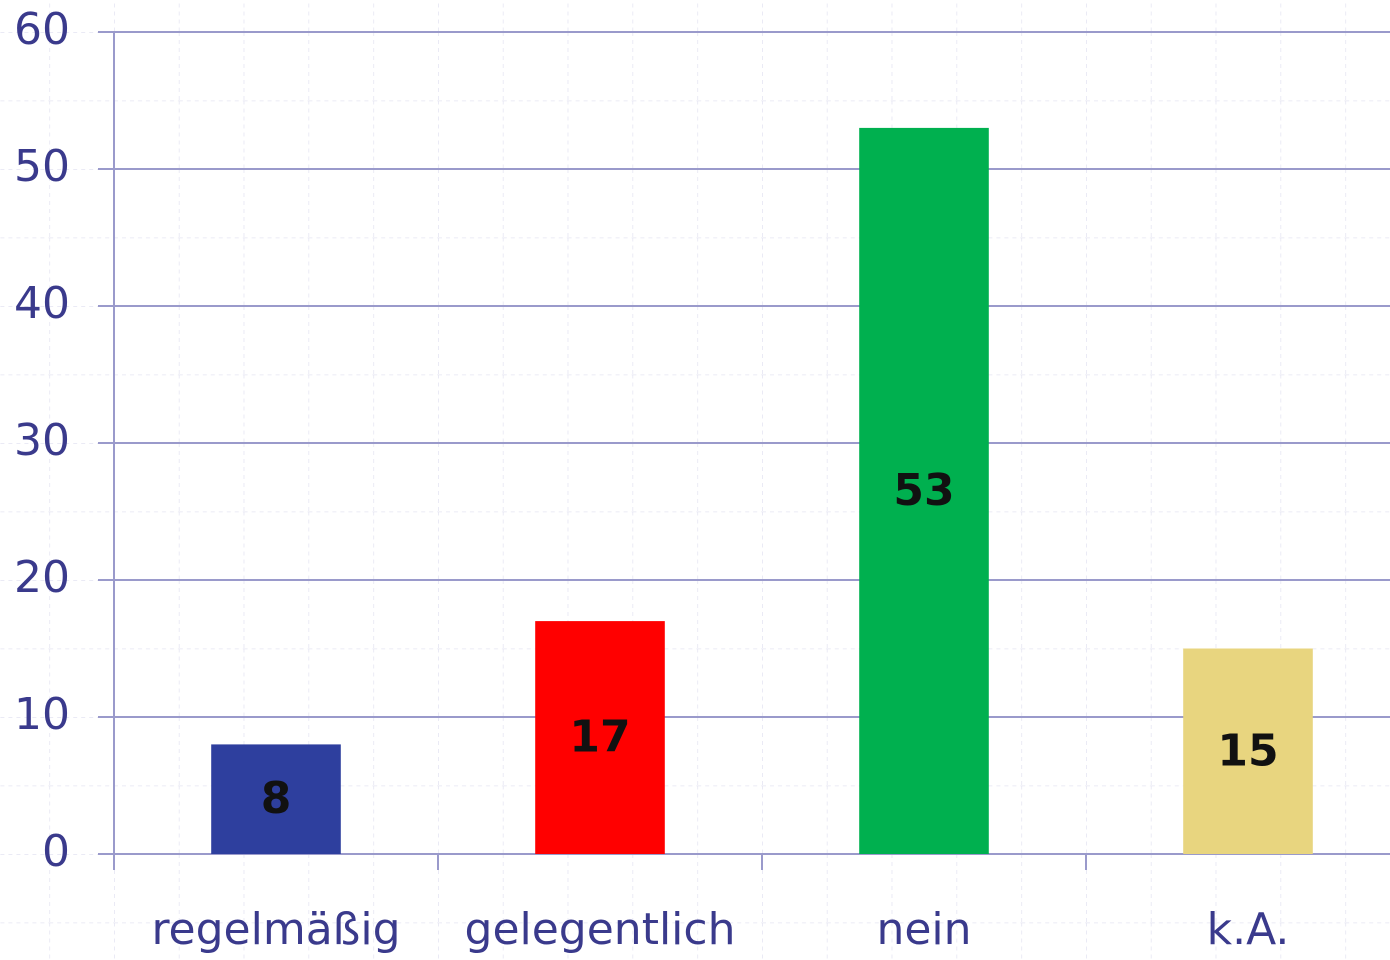  I want to click on value-label: 8, so click(276, 798).